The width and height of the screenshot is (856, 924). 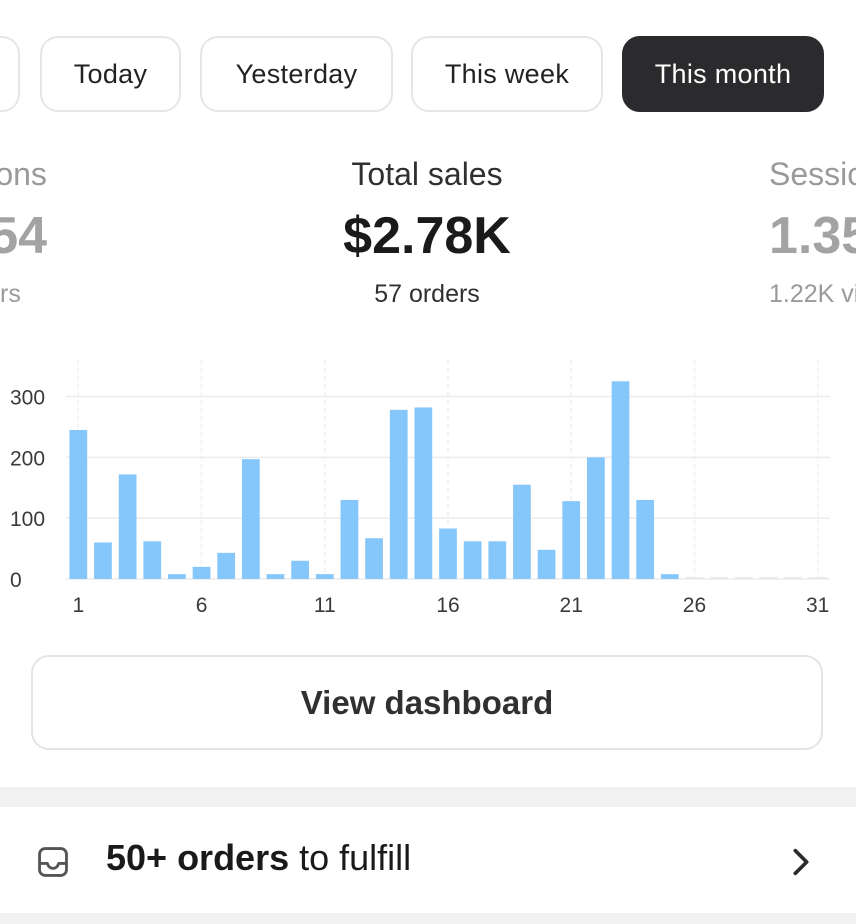 What do you see at coordinates (801, 862) in the screenshot?
I see `chevron-right-icon` at bounding box center [801, 862].